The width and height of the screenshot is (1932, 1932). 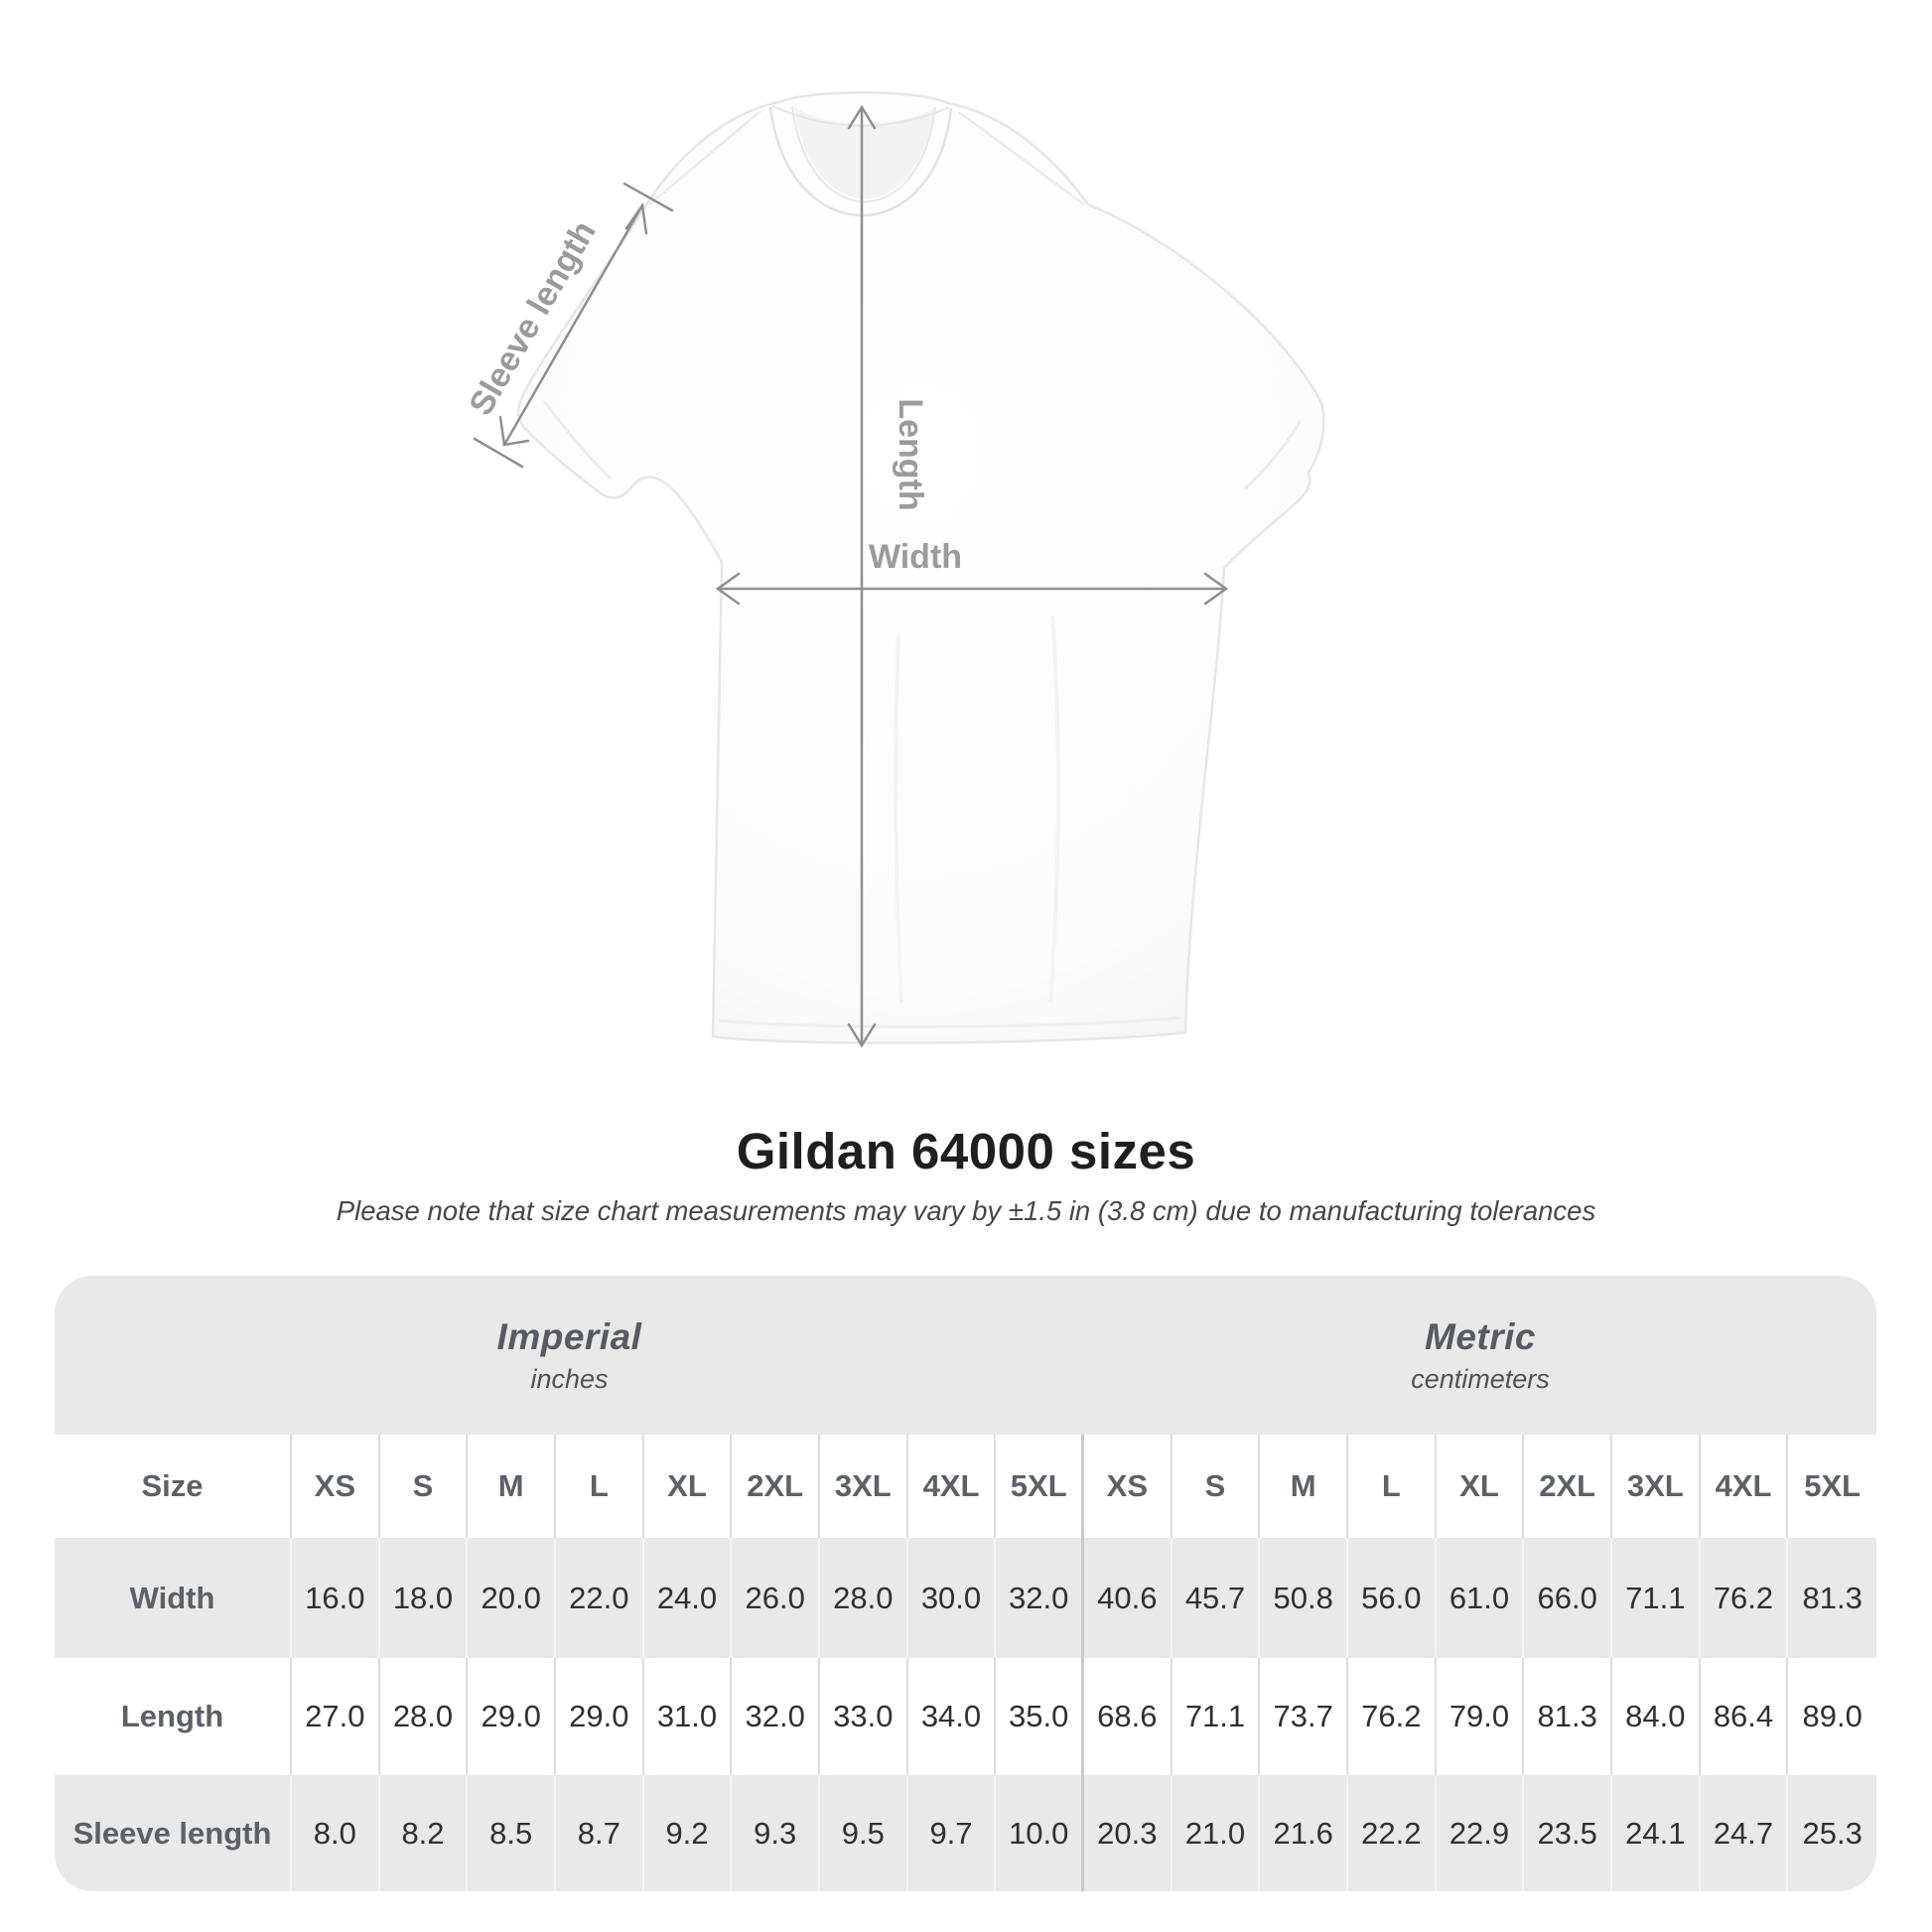 What do you see at coordinates (173, 1717) in the screenshot?
I see `row-label: Length` at bounding box center [173, 1717].